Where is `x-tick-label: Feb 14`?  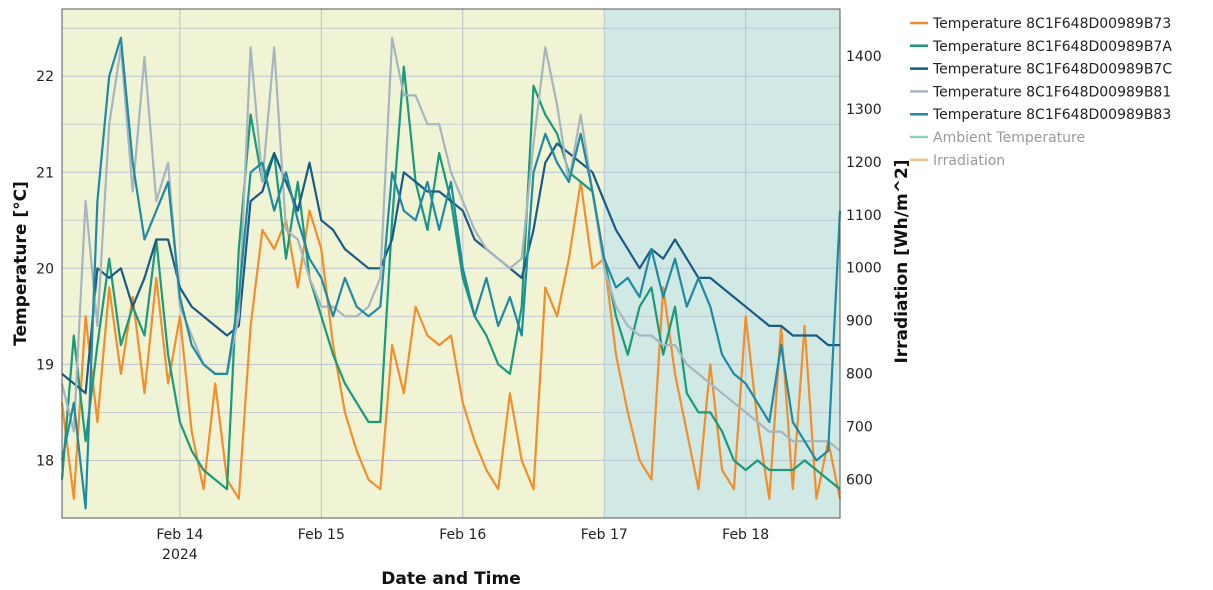
x-tick-label: Feb 14 is located at coordinates (179, 535).